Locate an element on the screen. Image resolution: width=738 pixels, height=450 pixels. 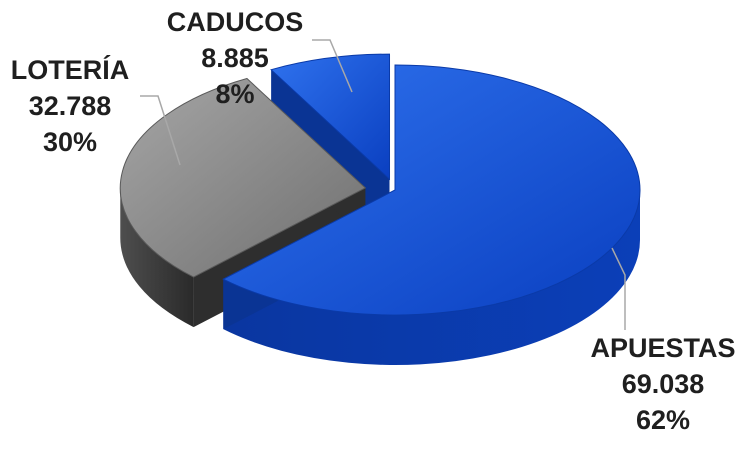
slice-label-loteria: LOTERÍA 32.788 30% is located at coordinates (70, 106).